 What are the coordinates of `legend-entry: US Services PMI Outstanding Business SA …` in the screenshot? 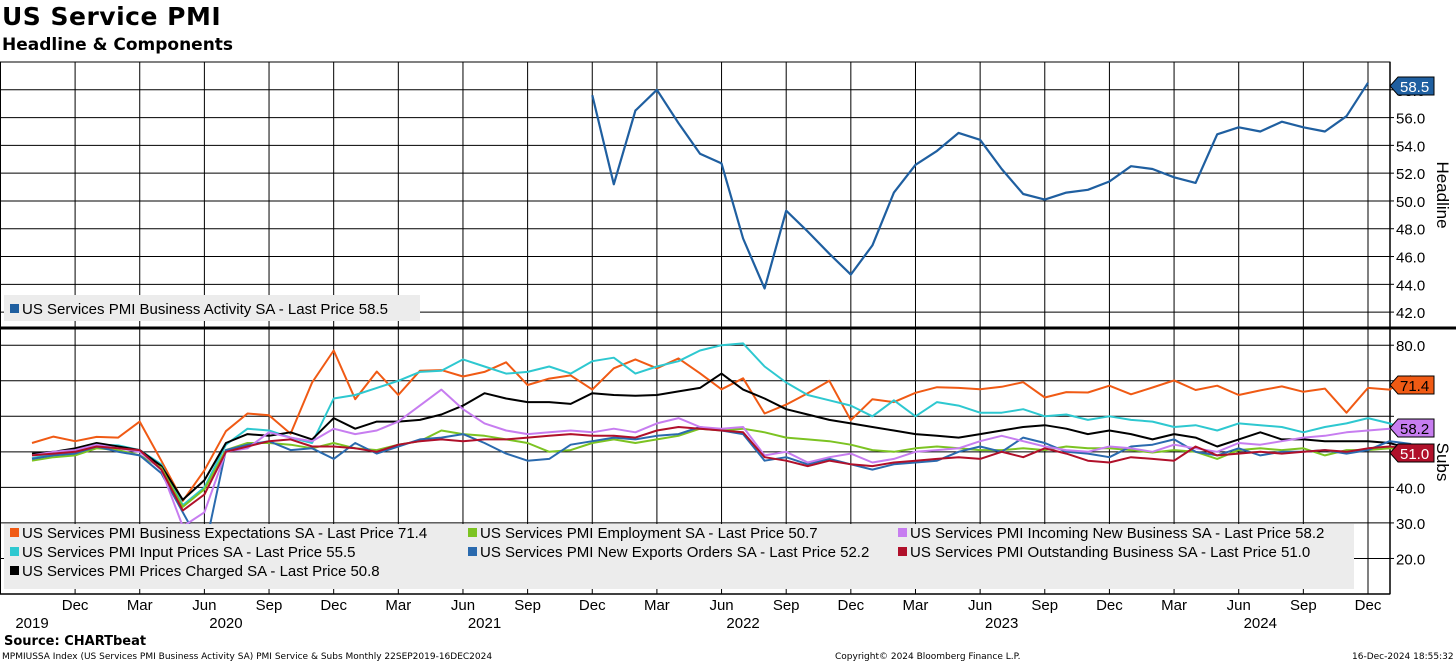 It's located at (1110, 552).